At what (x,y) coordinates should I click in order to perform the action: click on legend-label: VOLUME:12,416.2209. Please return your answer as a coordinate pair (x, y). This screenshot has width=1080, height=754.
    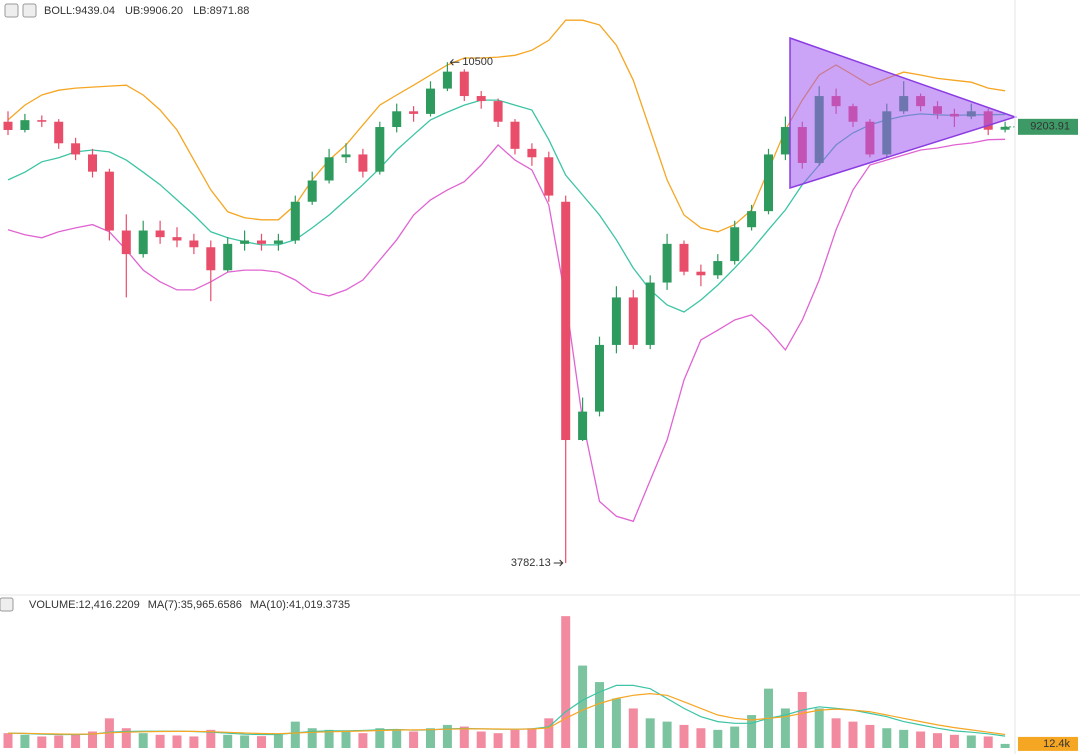
    Looking at the image, I should click on (84, 605).